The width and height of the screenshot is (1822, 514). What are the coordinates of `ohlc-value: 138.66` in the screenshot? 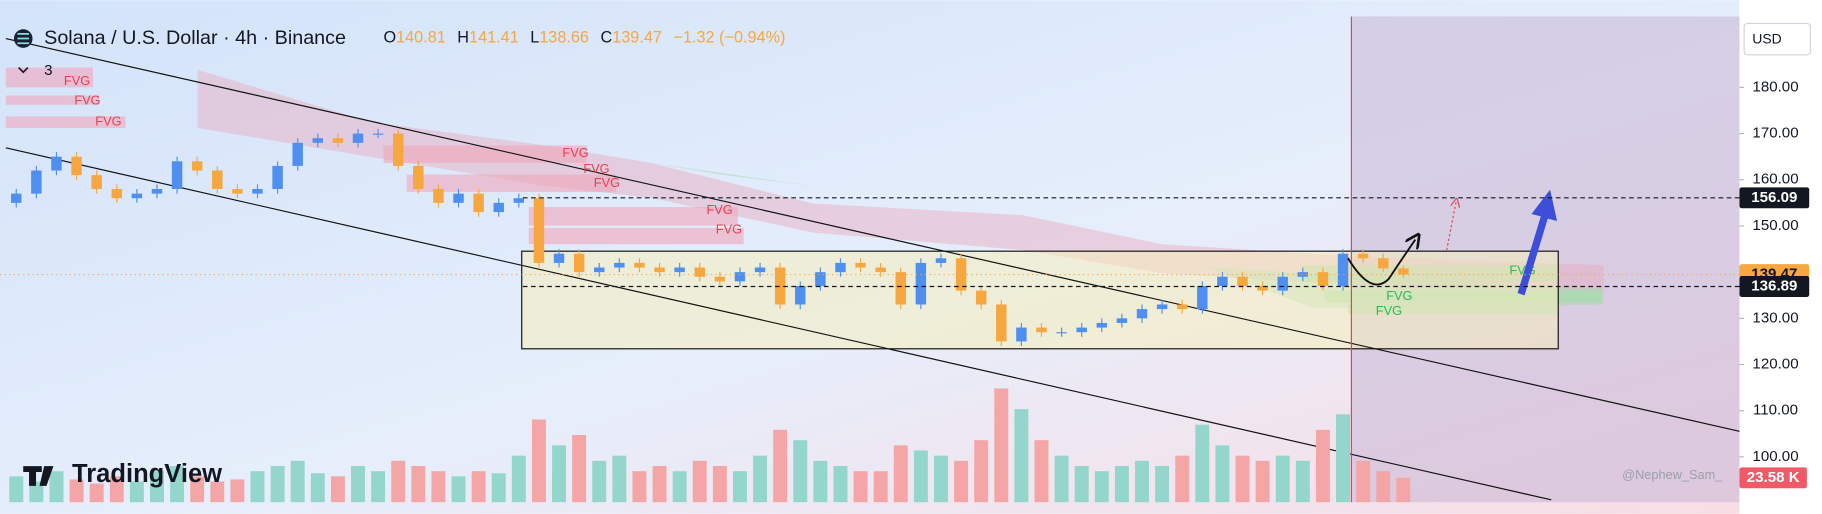 It's located at (564, 38).